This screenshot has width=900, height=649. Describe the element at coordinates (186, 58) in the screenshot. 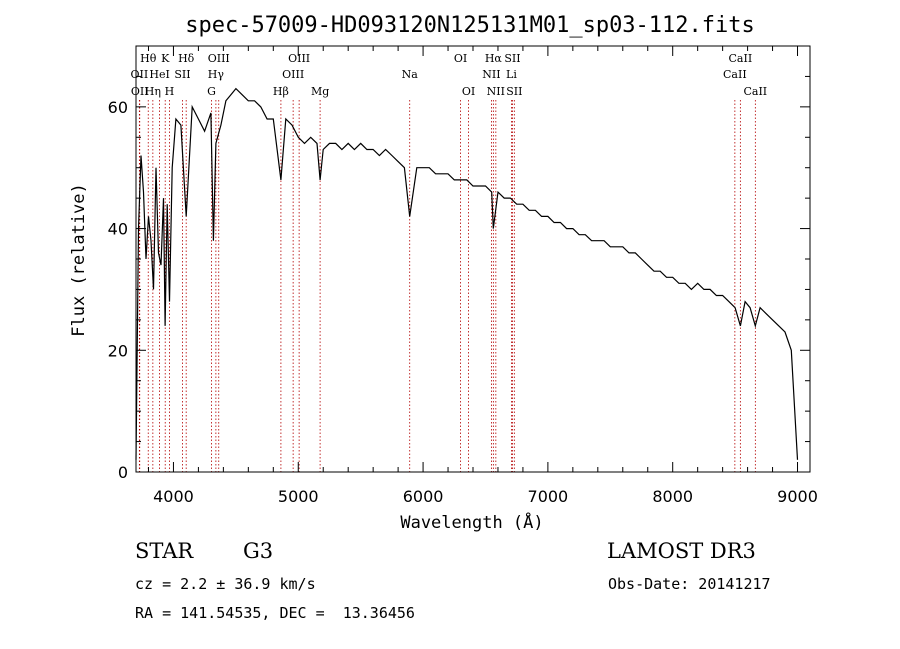

I see `line-id-label: Hδ` at that location.